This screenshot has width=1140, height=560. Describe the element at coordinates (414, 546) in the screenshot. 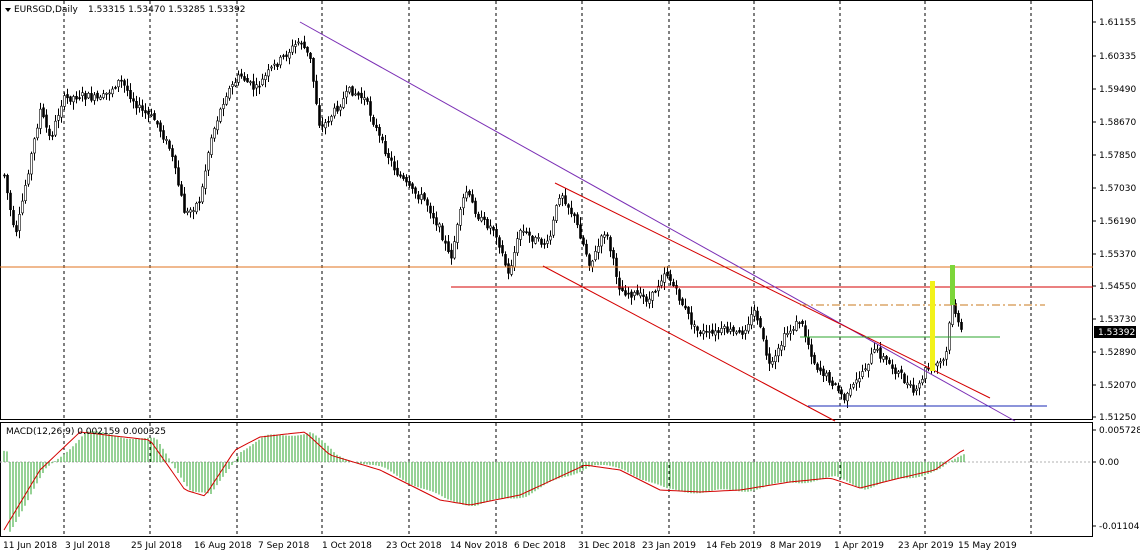

I see `time-tick-label: 23 Oct 2018` at that location.